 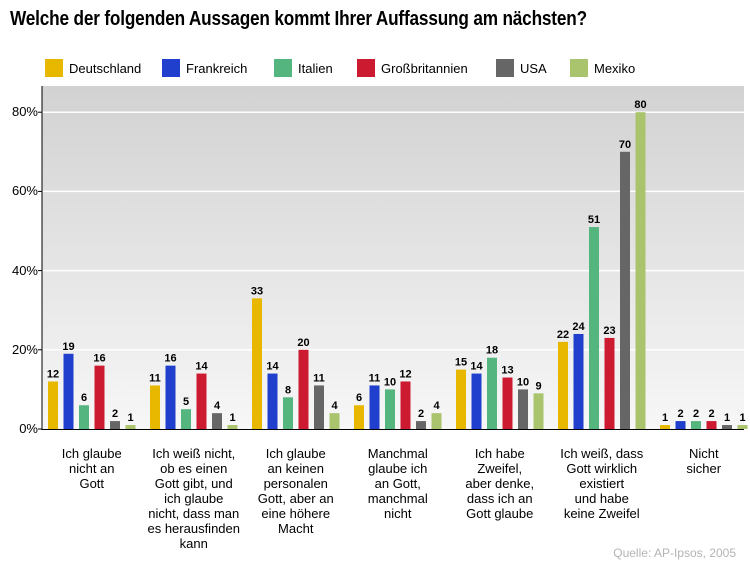 I want to click on legend-item-deutschland: Deutschland, so click(x=93, y=68).